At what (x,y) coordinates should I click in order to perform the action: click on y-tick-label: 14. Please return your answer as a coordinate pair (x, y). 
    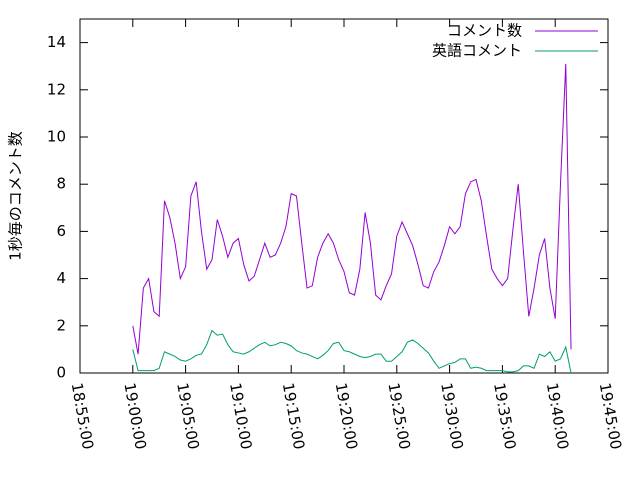
    Looking at the image, I should click on (56, 42).